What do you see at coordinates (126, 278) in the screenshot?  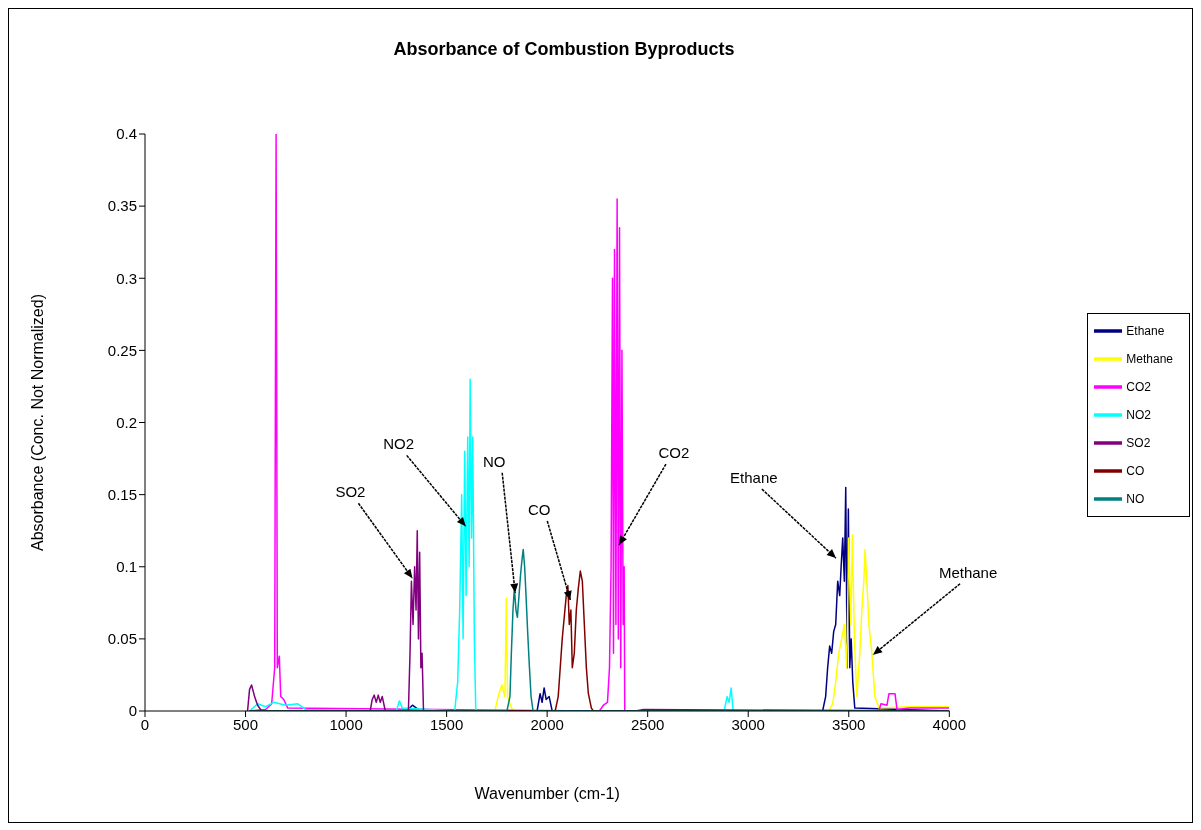 I see `y-tick-label: 0.3` at bounding box center [126, 278].